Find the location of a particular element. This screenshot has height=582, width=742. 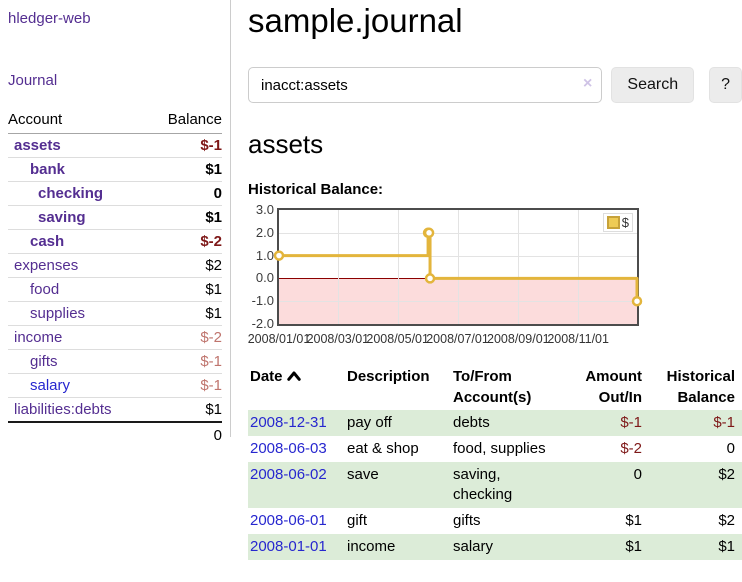

accounts-total: 0 is located at coordinates (217, 435).